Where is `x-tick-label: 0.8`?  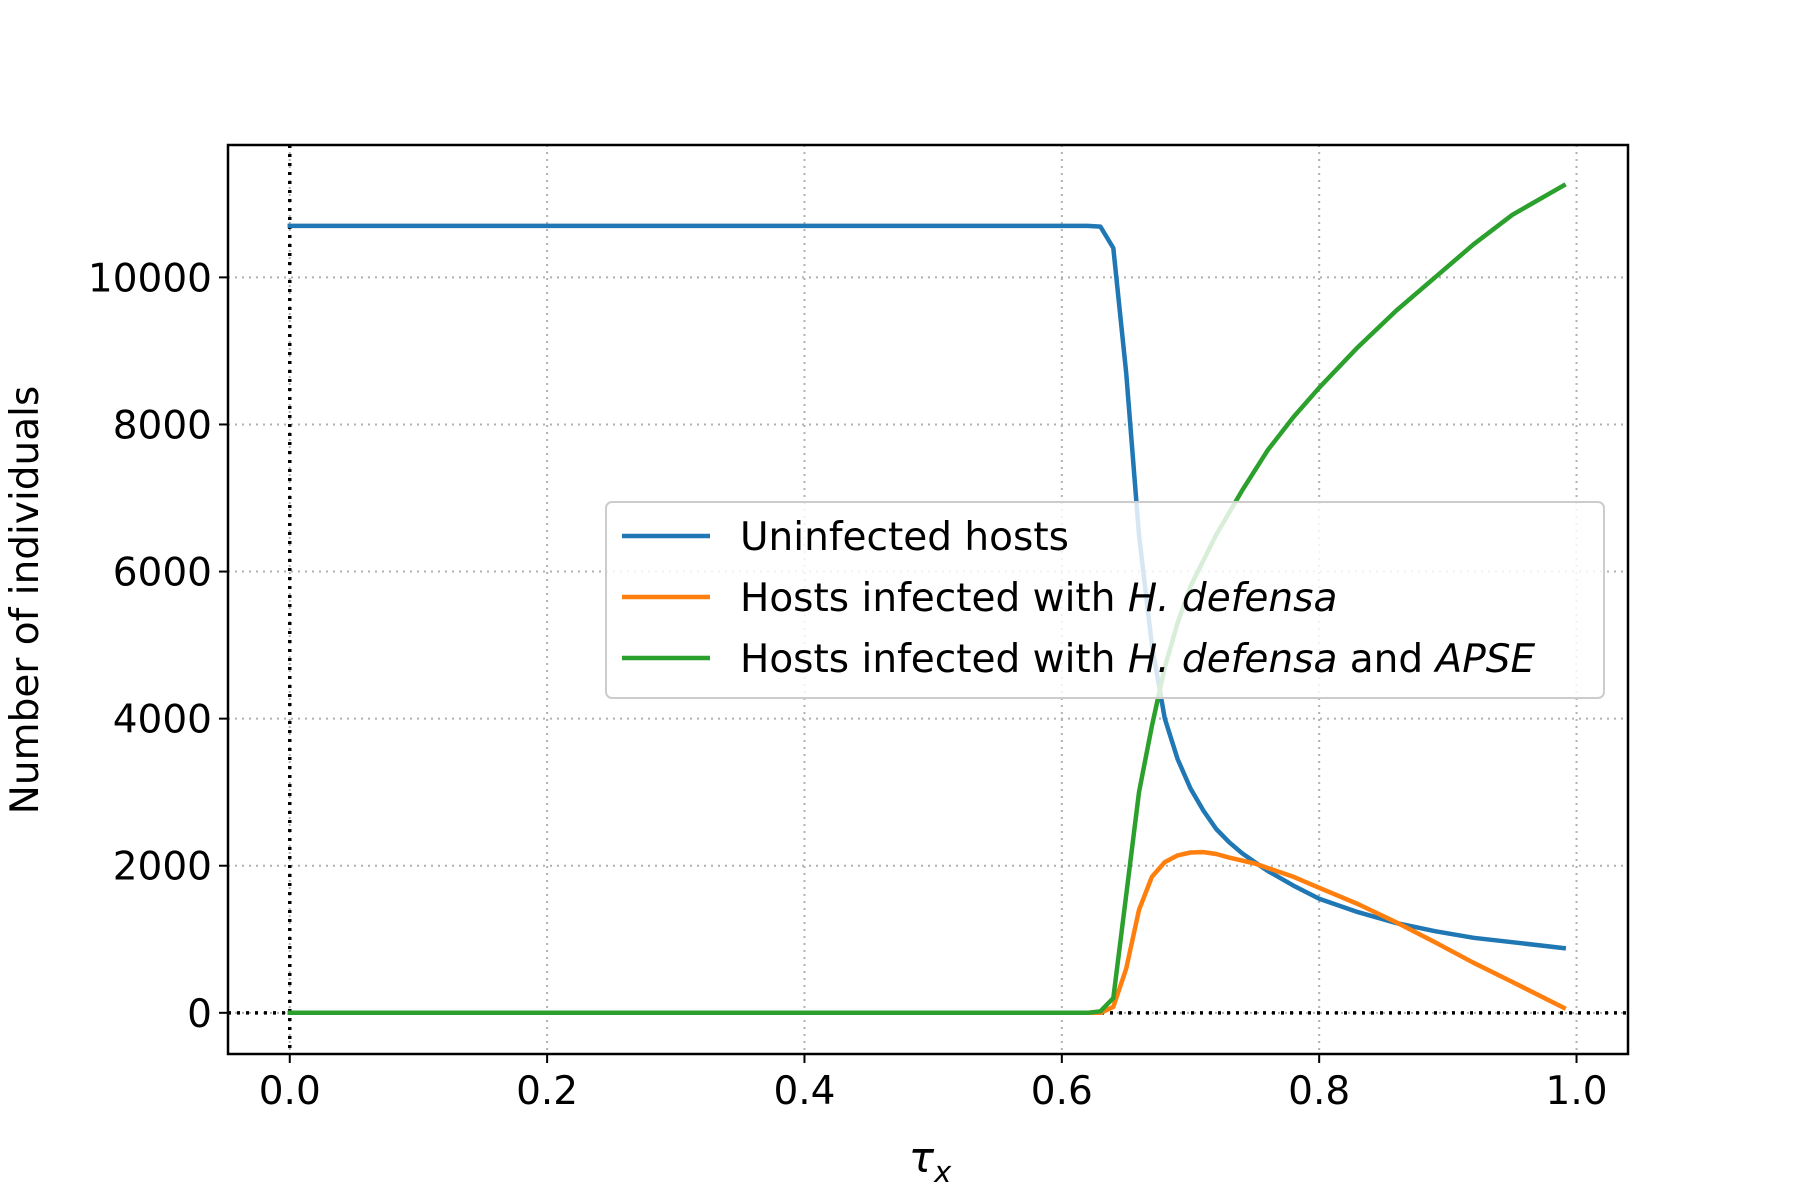
x-tick-label: 0.8 is located at coordinates (1319, 1091).